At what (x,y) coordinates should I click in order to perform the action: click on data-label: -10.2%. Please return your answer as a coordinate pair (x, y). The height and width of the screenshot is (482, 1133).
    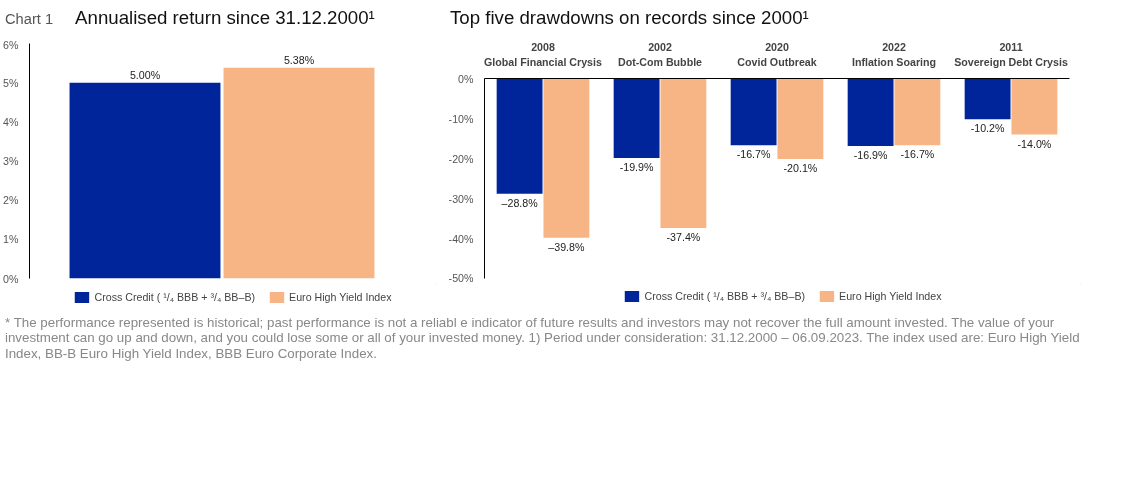
    Looking at the image, I should click on (988, 128).